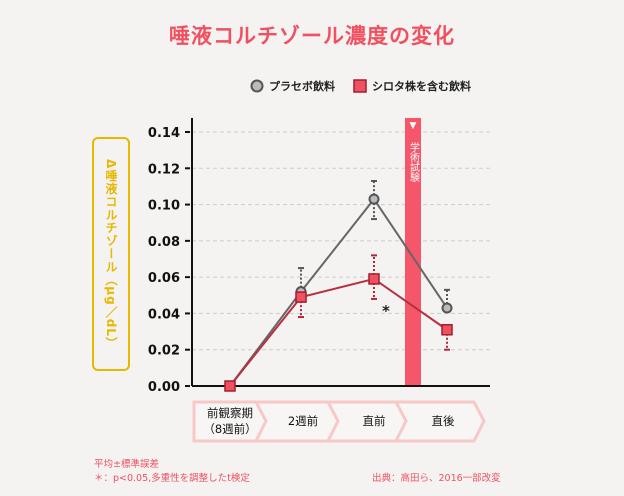 The image size is (624, 496). I want to click on category-chevron, so click(439, 421).